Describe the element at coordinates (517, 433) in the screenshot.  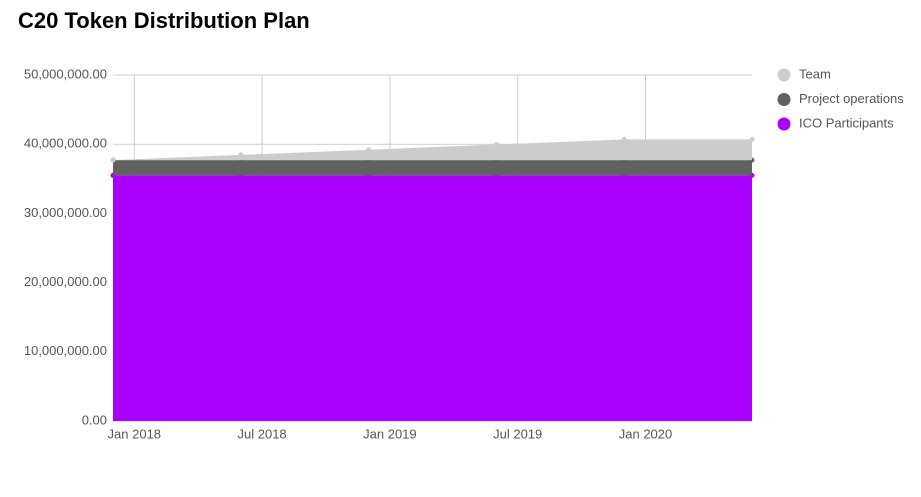
I see `x-tick-label: Jul 2019` at that location.